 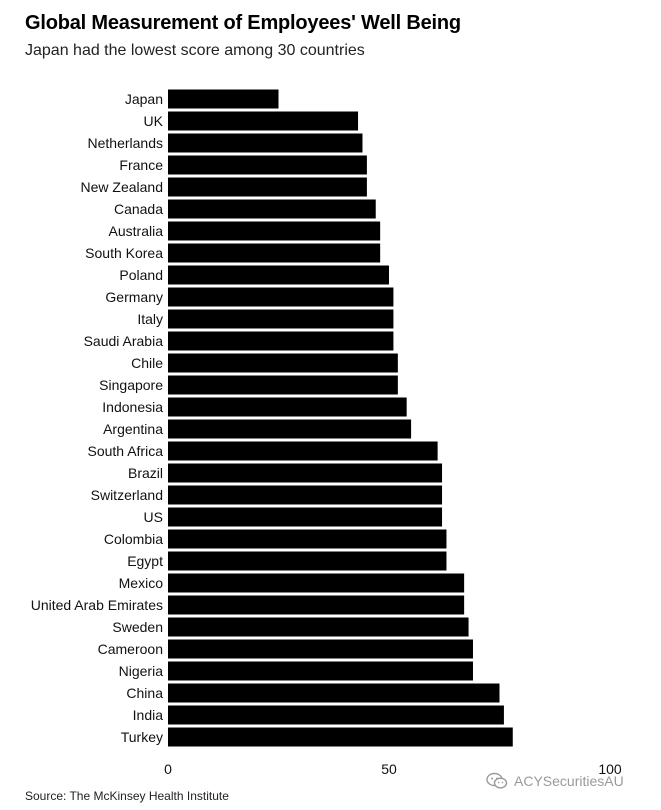 I want to click on category-label: Netherlands, so click(x=126, y=143).